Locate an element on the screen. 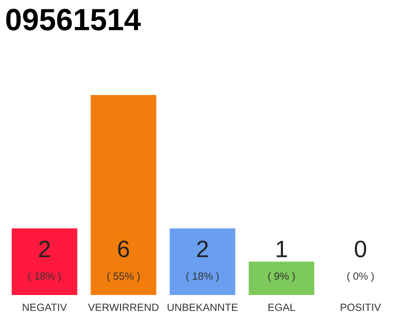 The image size is (410, 320). x-tick-label: VERWIRREND is located at coordinates (123, 307).